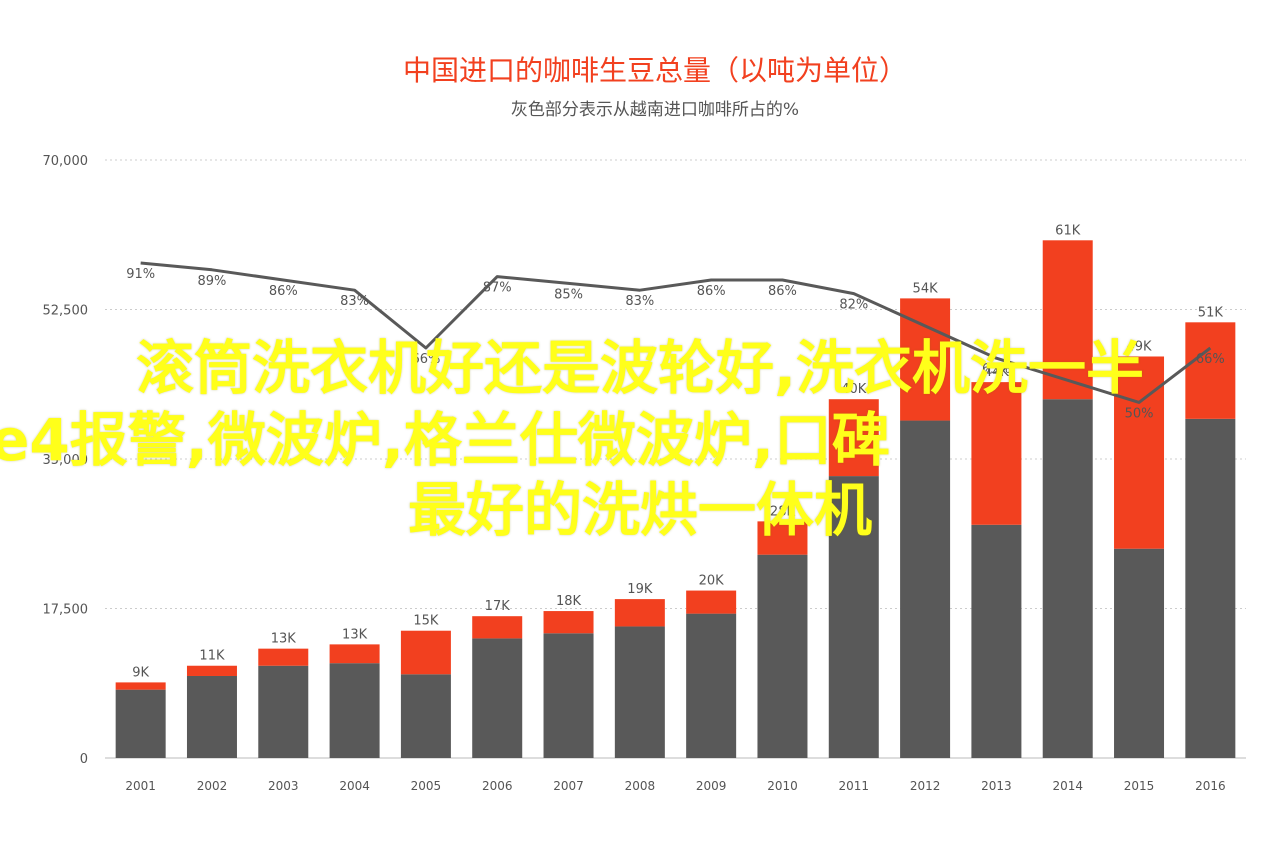 The image size is (1280, 853). I want to click on bar-total-label: 44K, so click(997, 372).